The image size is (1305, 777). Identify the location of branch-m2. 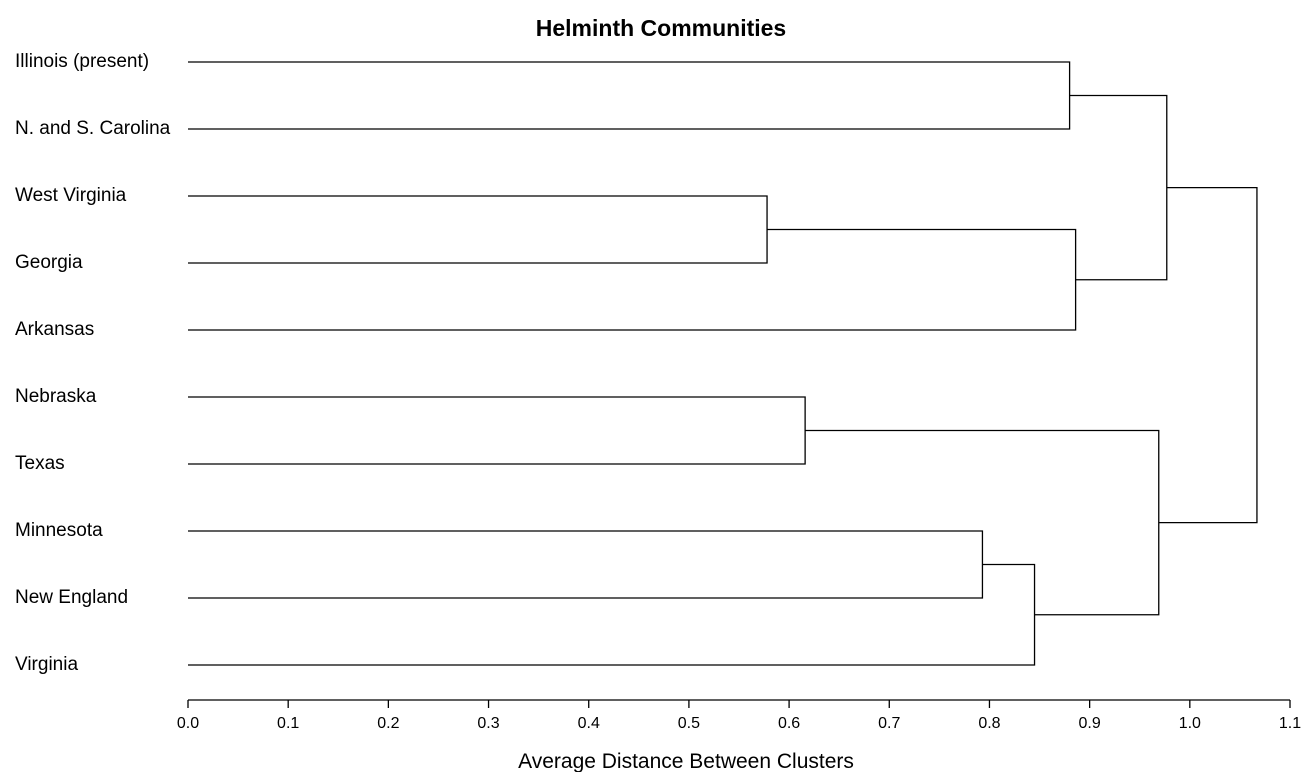
(497, 430).